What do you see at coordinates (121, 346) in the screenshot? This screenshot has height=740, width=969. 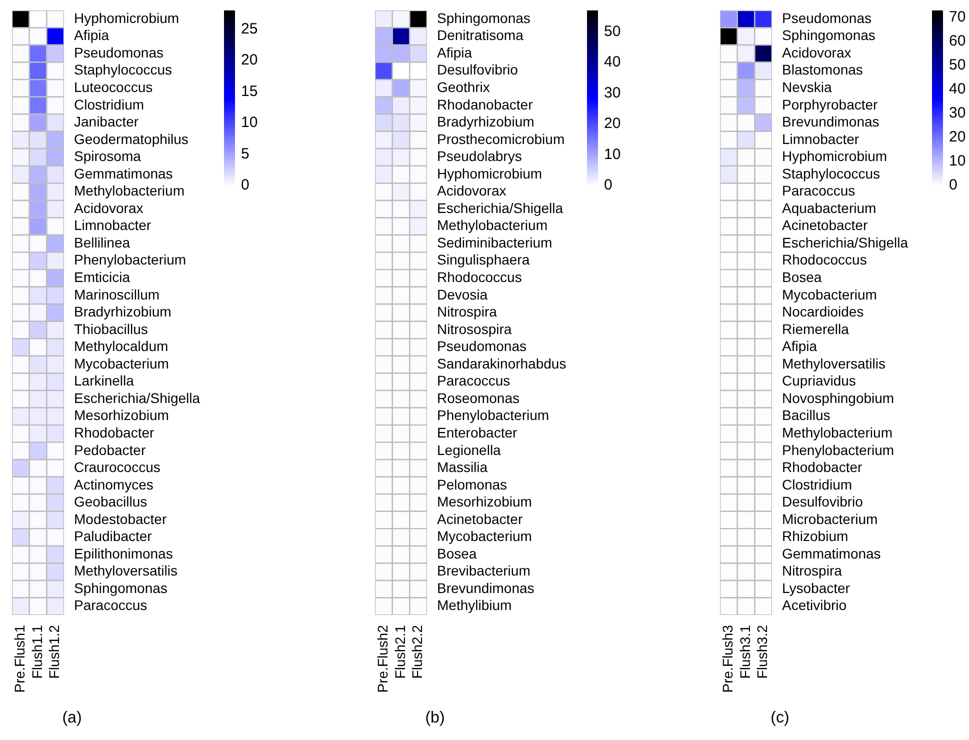 I see `y-tick-label: Methylocaldum` at bounding box center [121, 346].